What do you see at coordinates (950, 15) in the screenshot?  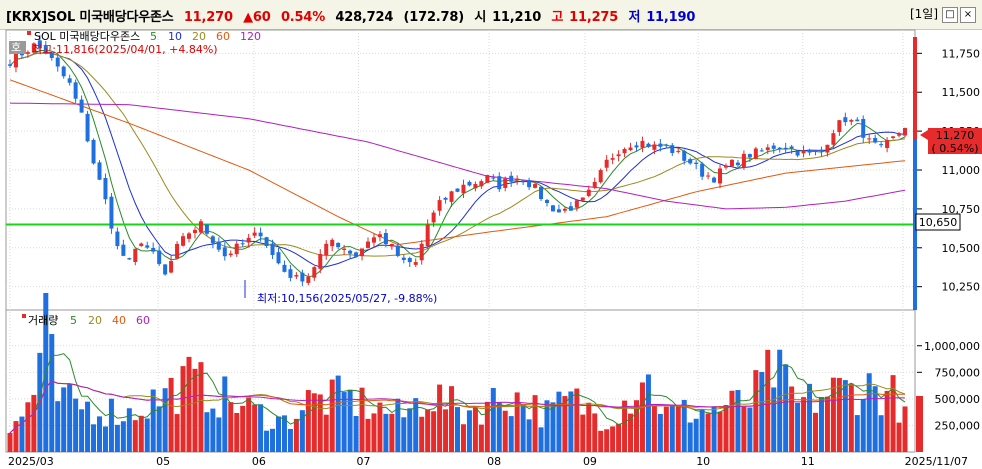 I see `restore-icon: □` at bounding box center [950, 15].